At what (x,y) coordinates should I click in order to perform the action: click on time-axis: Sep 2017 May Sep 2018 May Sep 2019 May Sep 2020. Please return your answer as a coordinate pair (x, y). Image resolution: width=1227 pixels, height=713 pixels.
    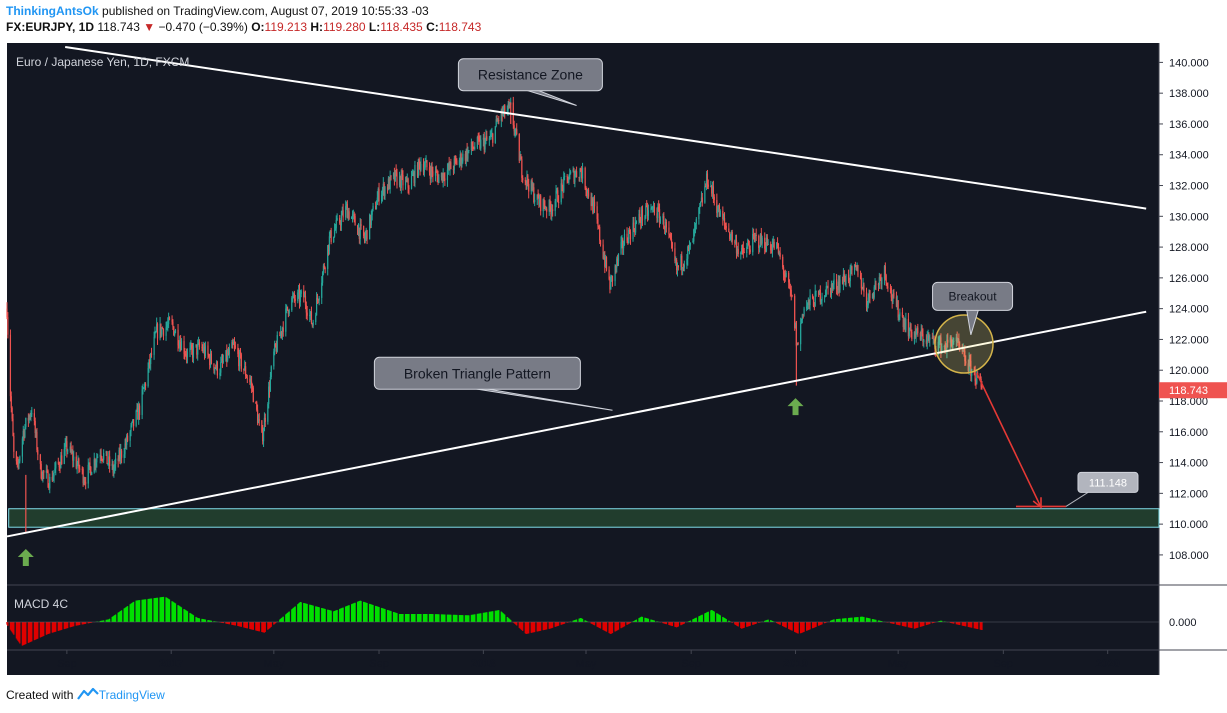
    Looking at the image, I should click on (588, 660).